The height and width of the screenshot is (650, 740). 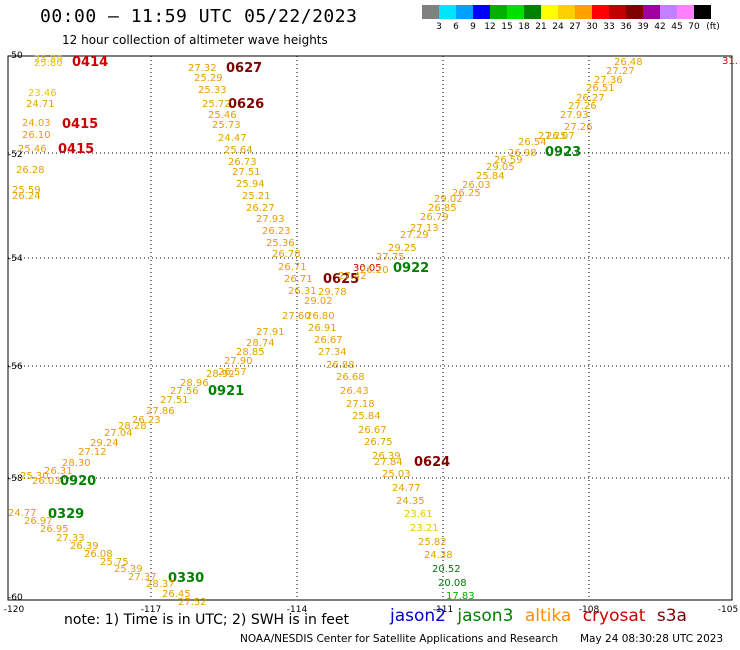 What do you see at coordinates (26, 190) in the screenshot?
I see `wave-height-label: 25.59` at bounding box center [26, 190].